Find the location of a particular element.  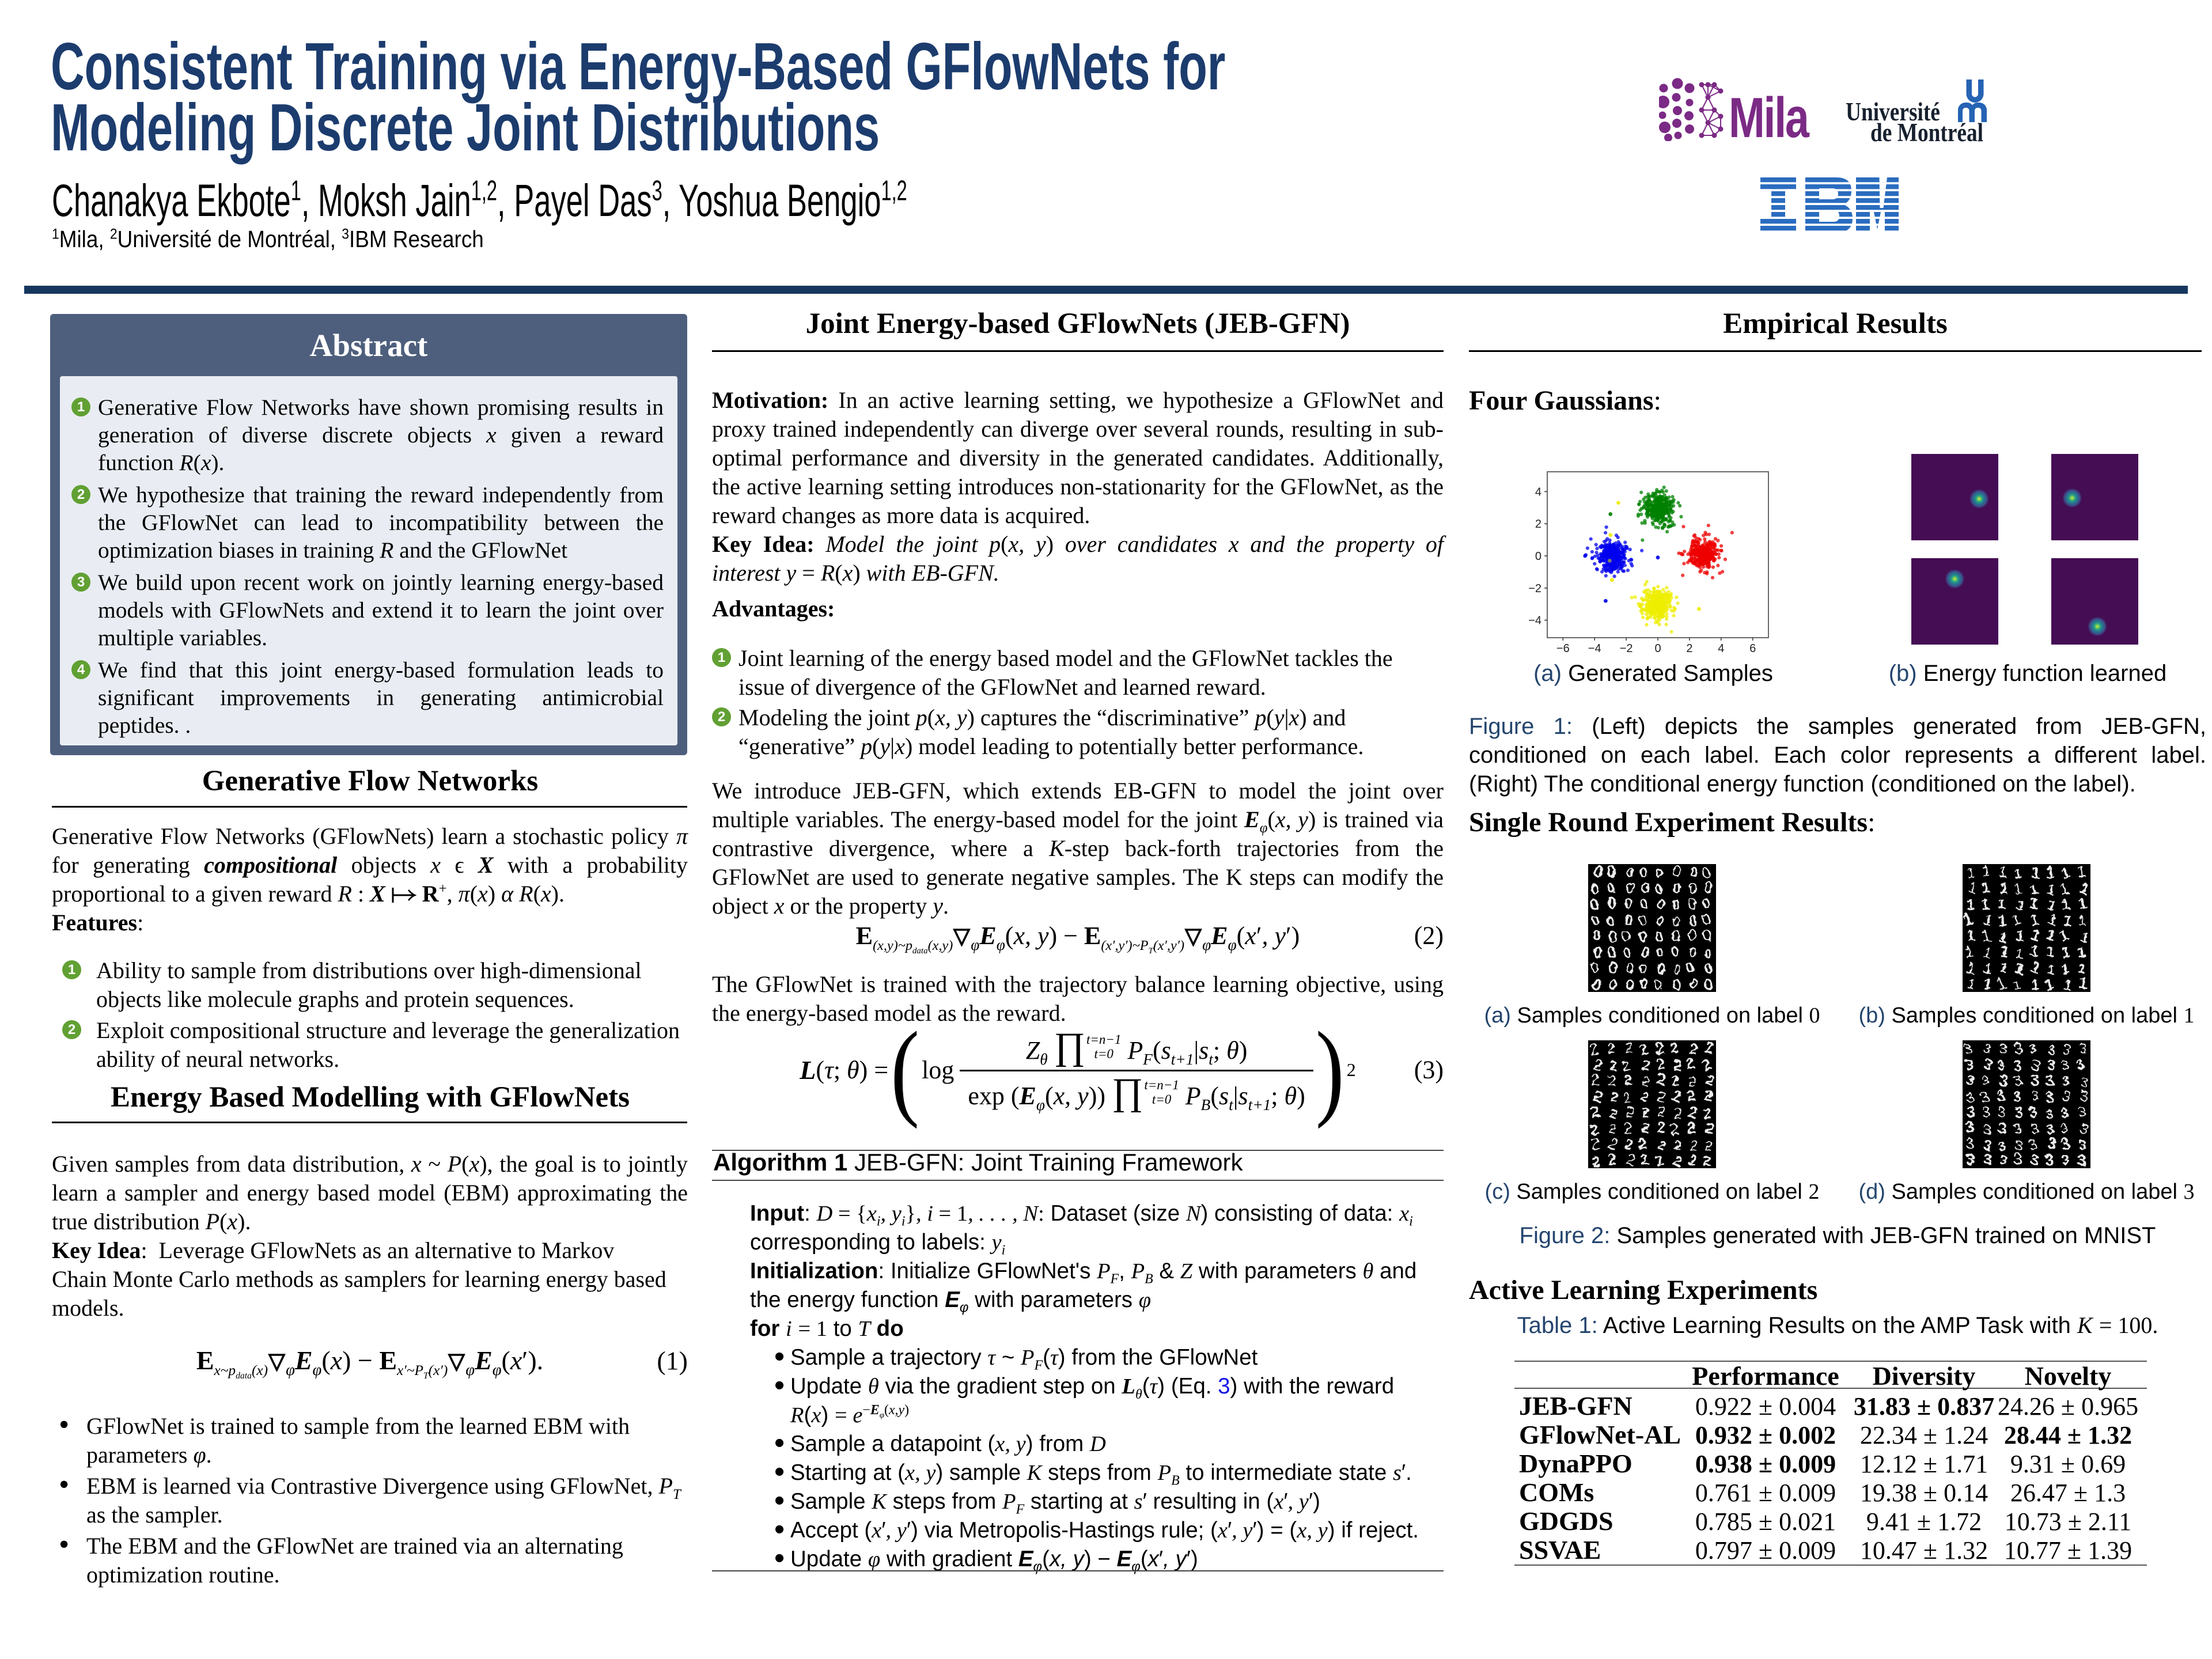

svg-text: −6 is located at coordinates (1563, 648).